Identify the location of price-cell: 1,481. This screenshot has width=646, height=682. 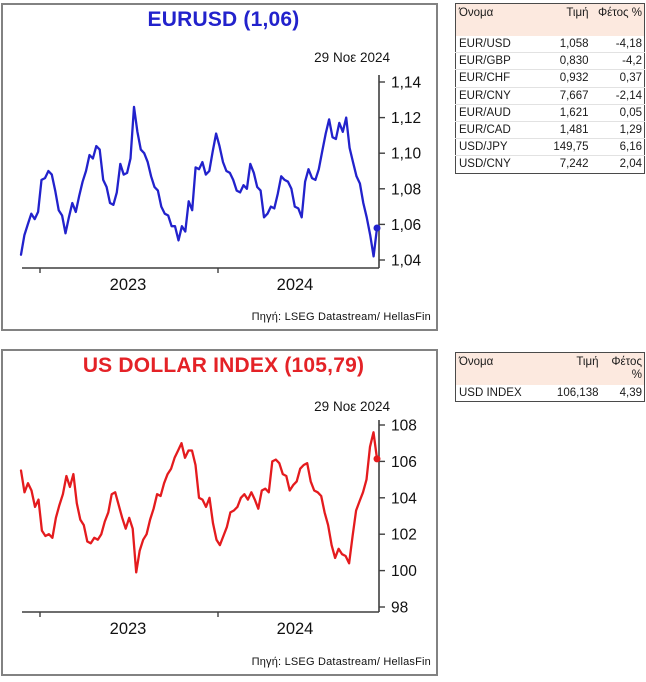
(562, 130).